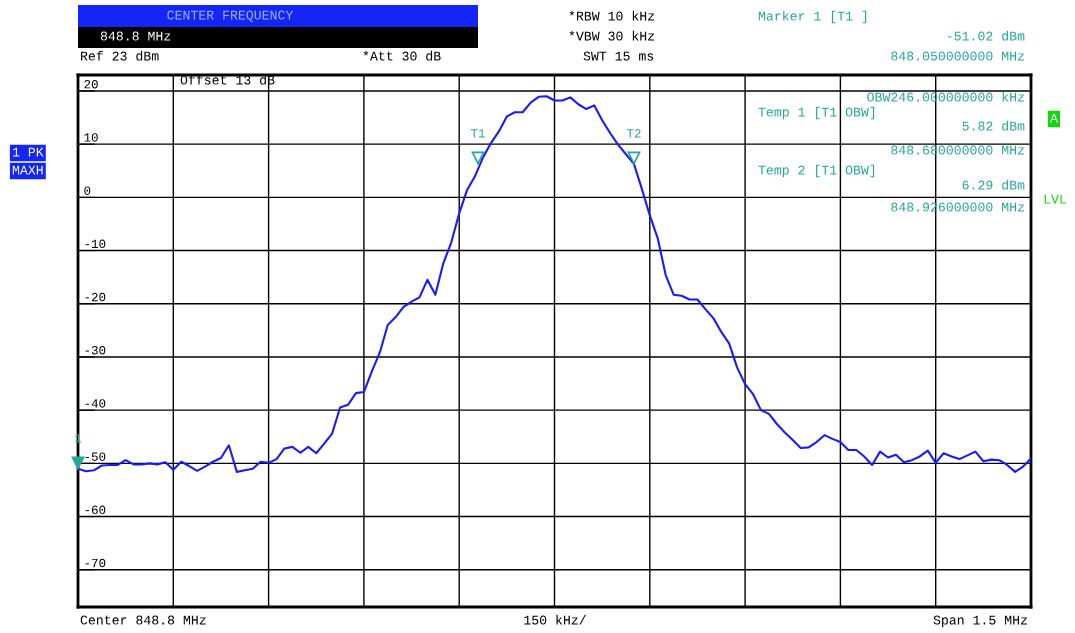 This screenshot has width=1075, height=633. Describe the element at coordinates (612, 15) in the screenshot. I see `text: *RBW 10 kHz` at that location.